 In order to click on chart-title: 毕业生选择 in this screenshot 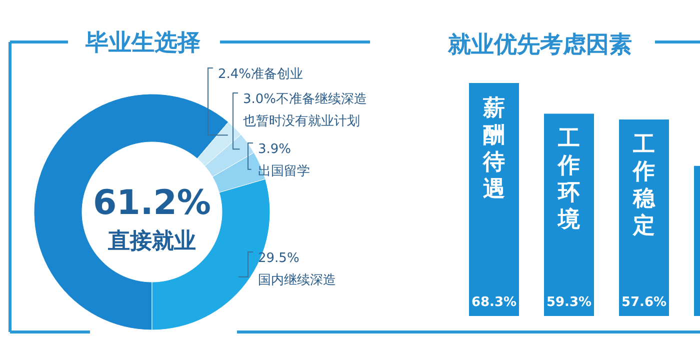, I will do `click(142, 43)`.